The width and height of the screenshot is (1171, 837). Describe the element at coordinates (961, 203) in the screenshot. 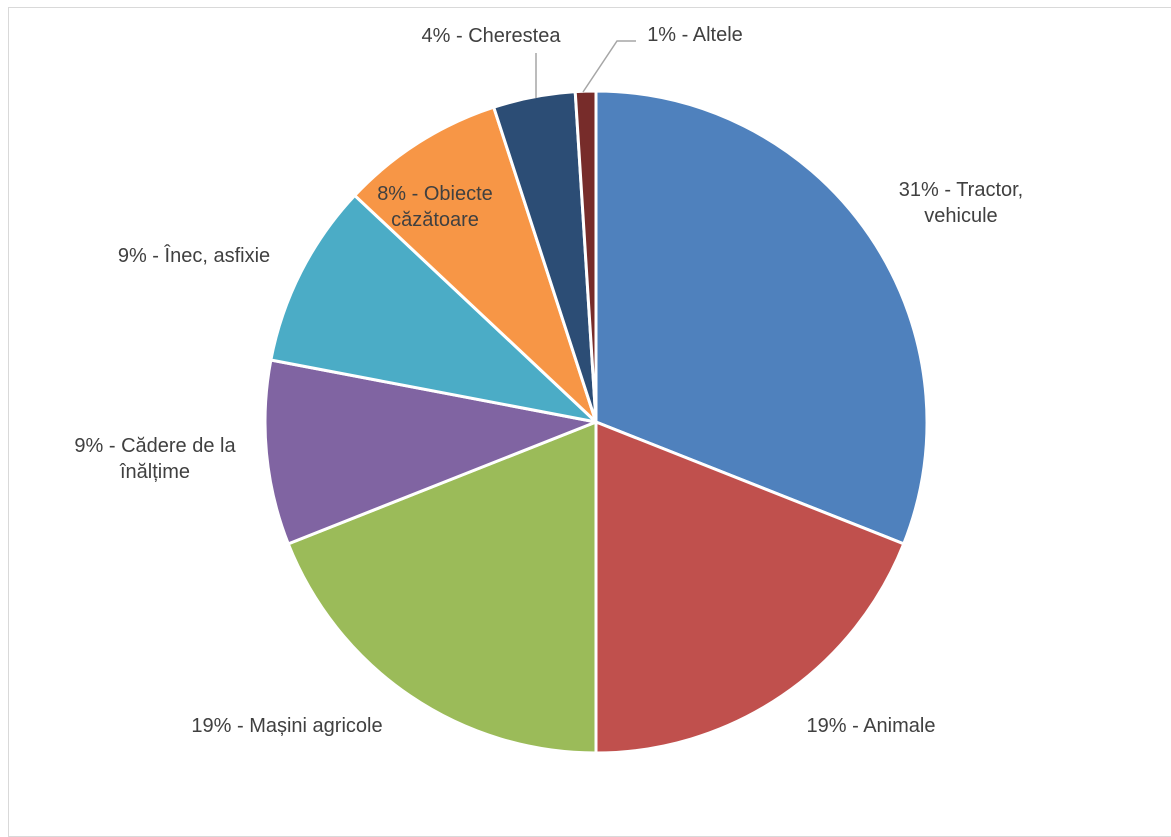

I see `slice-label-0: 31% - Tractor, vehicule` at that location.